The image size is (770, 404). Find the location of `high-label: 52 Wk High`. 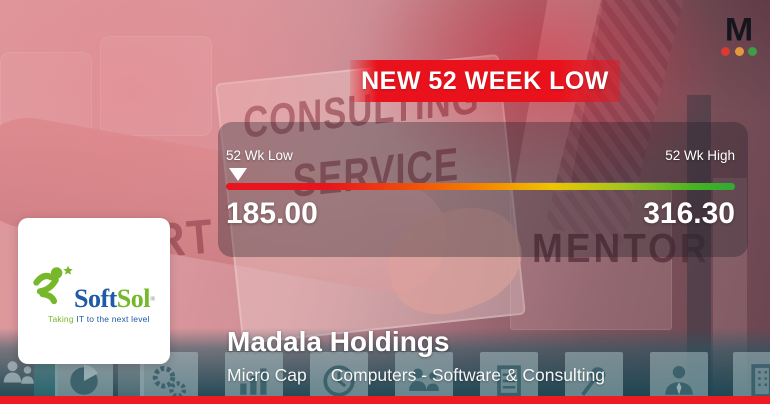

high-label: 52 Wk High is located at coordinates (700, 155).